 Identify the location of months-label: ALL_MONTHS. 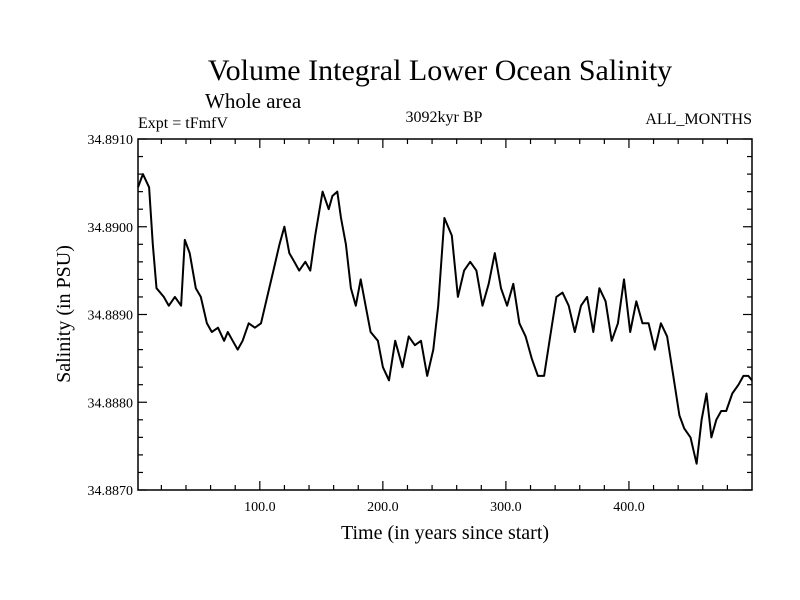
(698, 119).